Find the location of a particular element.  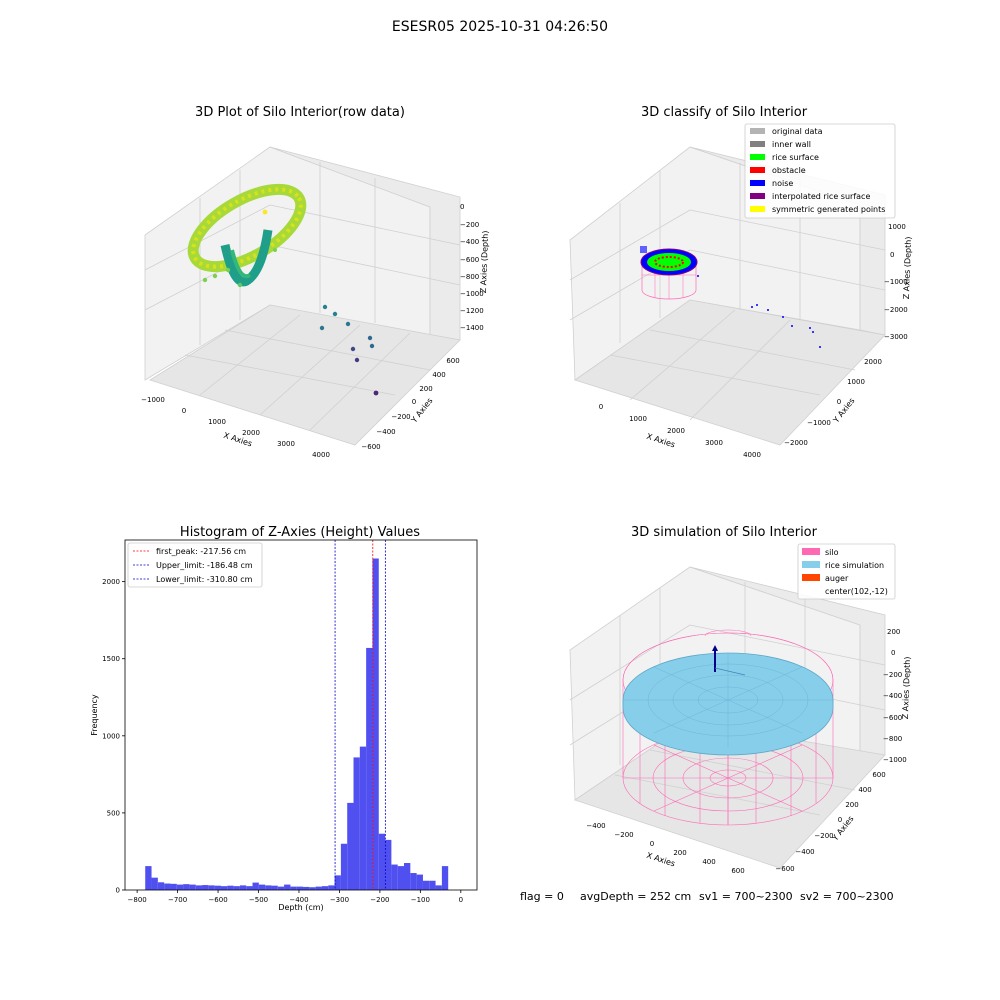

hist-x-axis-label: Depth (cm) is located at coordinates (300, 907).